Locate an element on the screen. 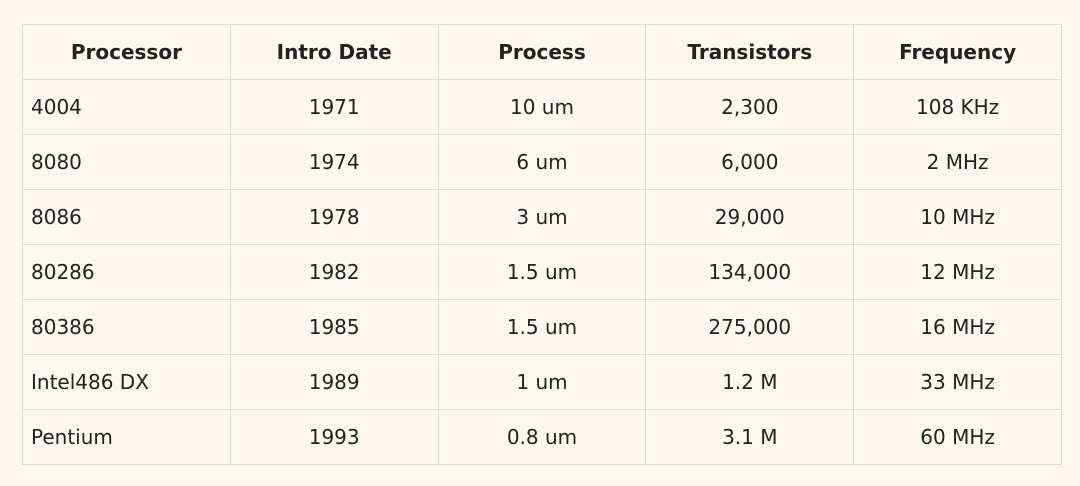 Image resolution: width=1080 pixels, height=486 pixels. table-cell: 12 MHz is located at coordinates (957, 272).